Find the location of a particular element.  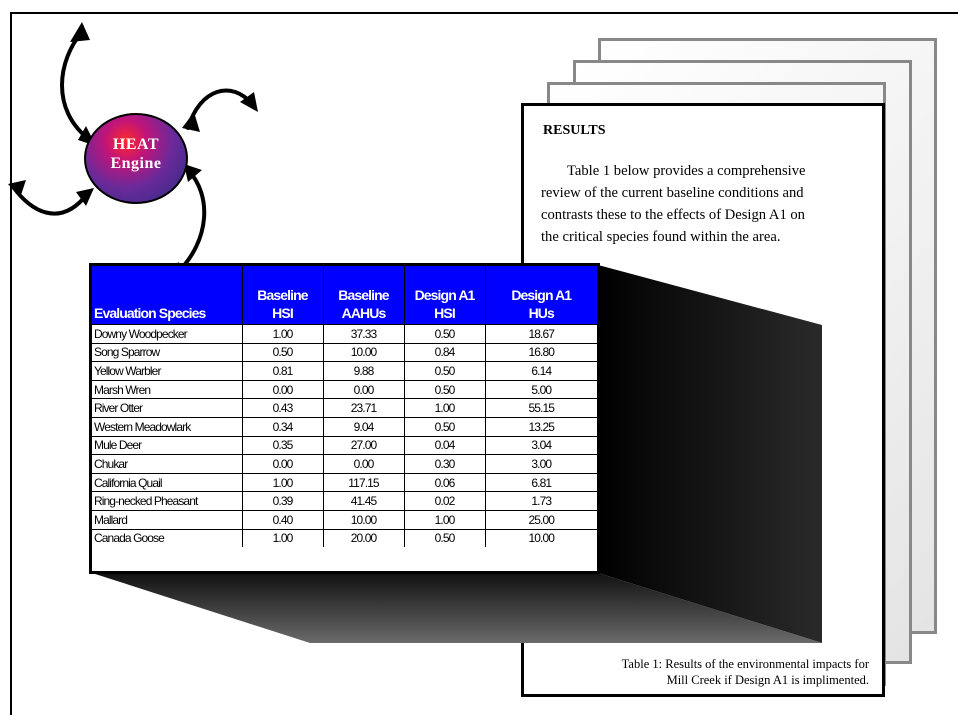

species-name-cell: Yellow Warbler is located at coordinates (167, 371).